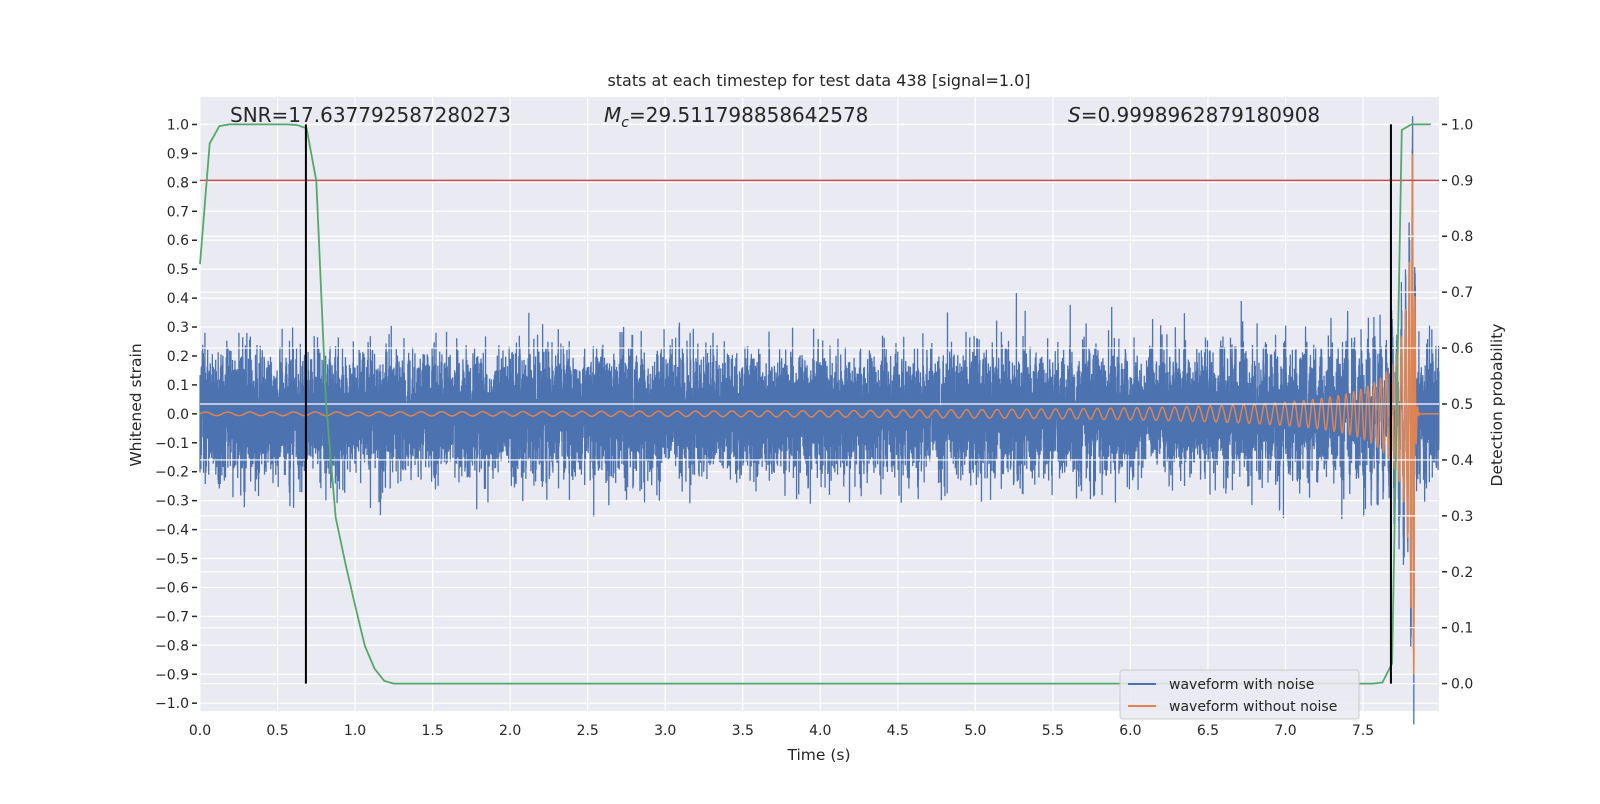 The height and width of the screenshot is (804, 1600). What do you see at coordinates (178, 299) in the screenshot?
I see `y-tick-label: 0.4` at bounding box center [178, 299].